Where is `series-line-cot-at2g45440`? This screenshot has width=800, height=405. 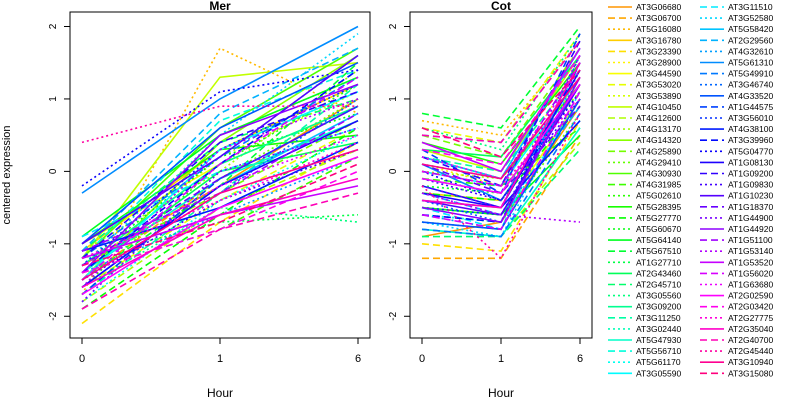 series-line-cot-at2g45440 is located at coordinates (501, 186).